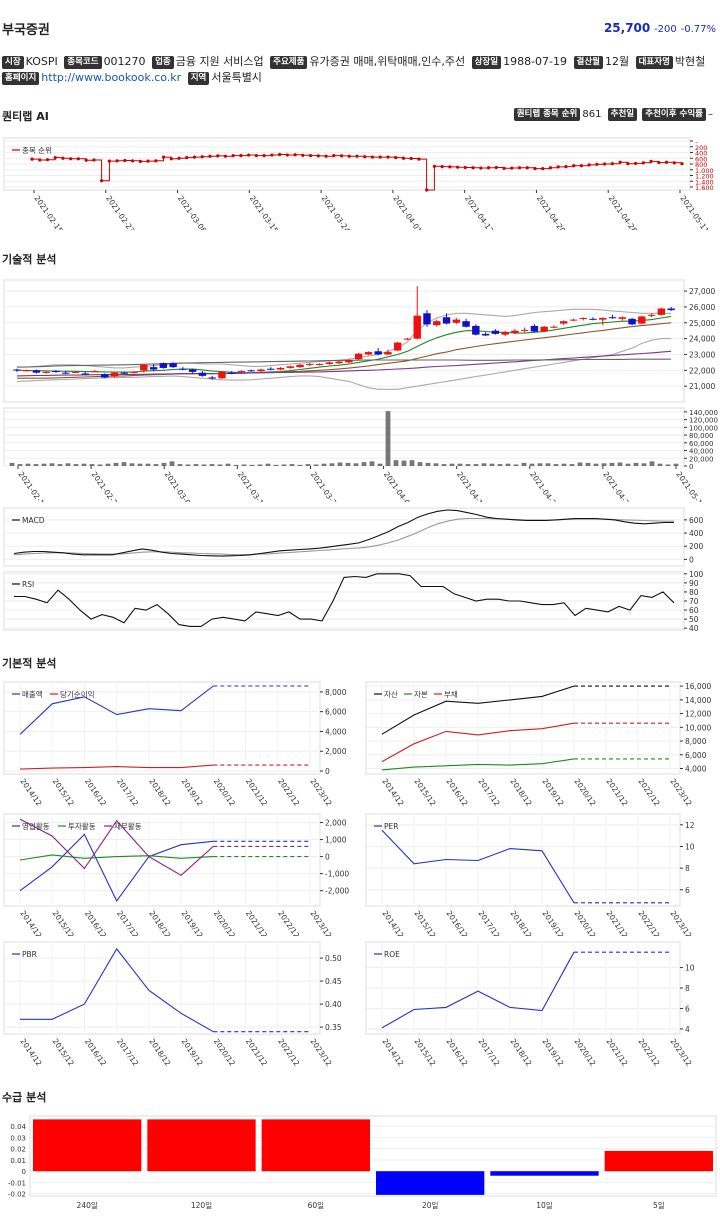 The width and height of the screenshot is (720, 1217). Describe the element at coordinates (162, 728) in the screenshot. I see `plot-frame` at that location.